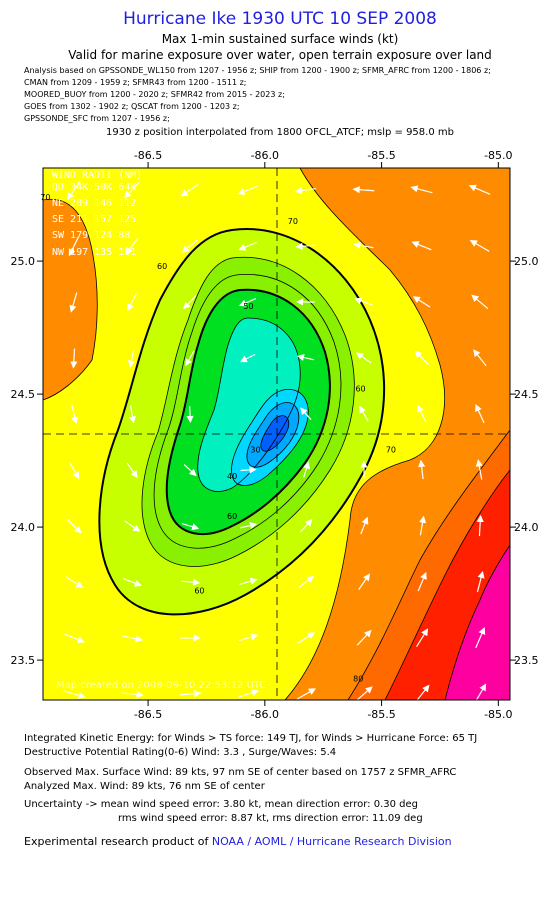 The height and width of the screenshot is (915, 560). What do you see at coordinates (23, 527) in the screenshot?
I see `y-tick-label: 24.0` at bounding box center [23, 527].